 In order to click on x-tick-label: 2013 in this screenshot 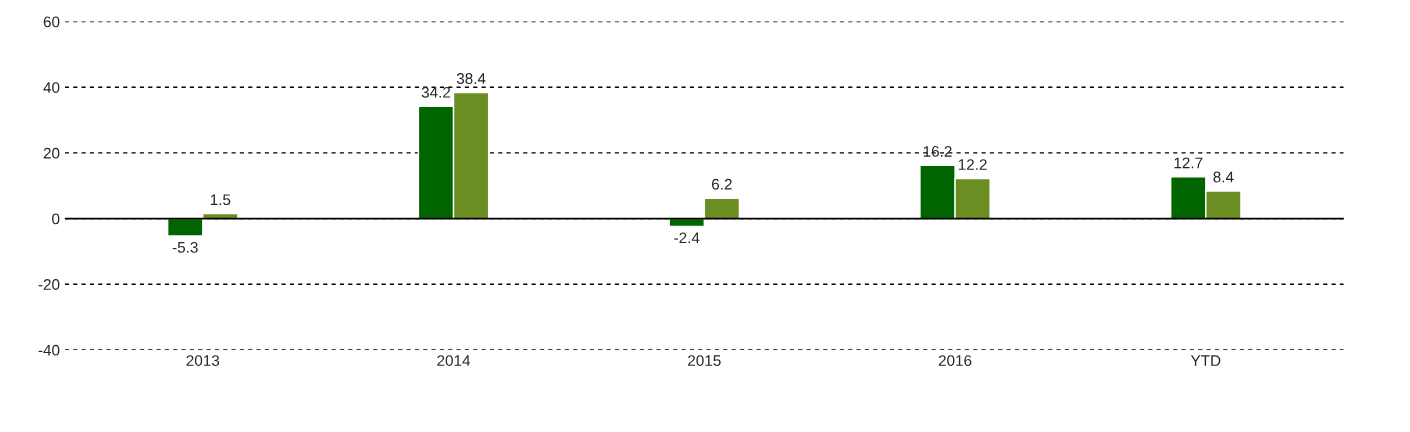, I will do `click(203, 360)`.